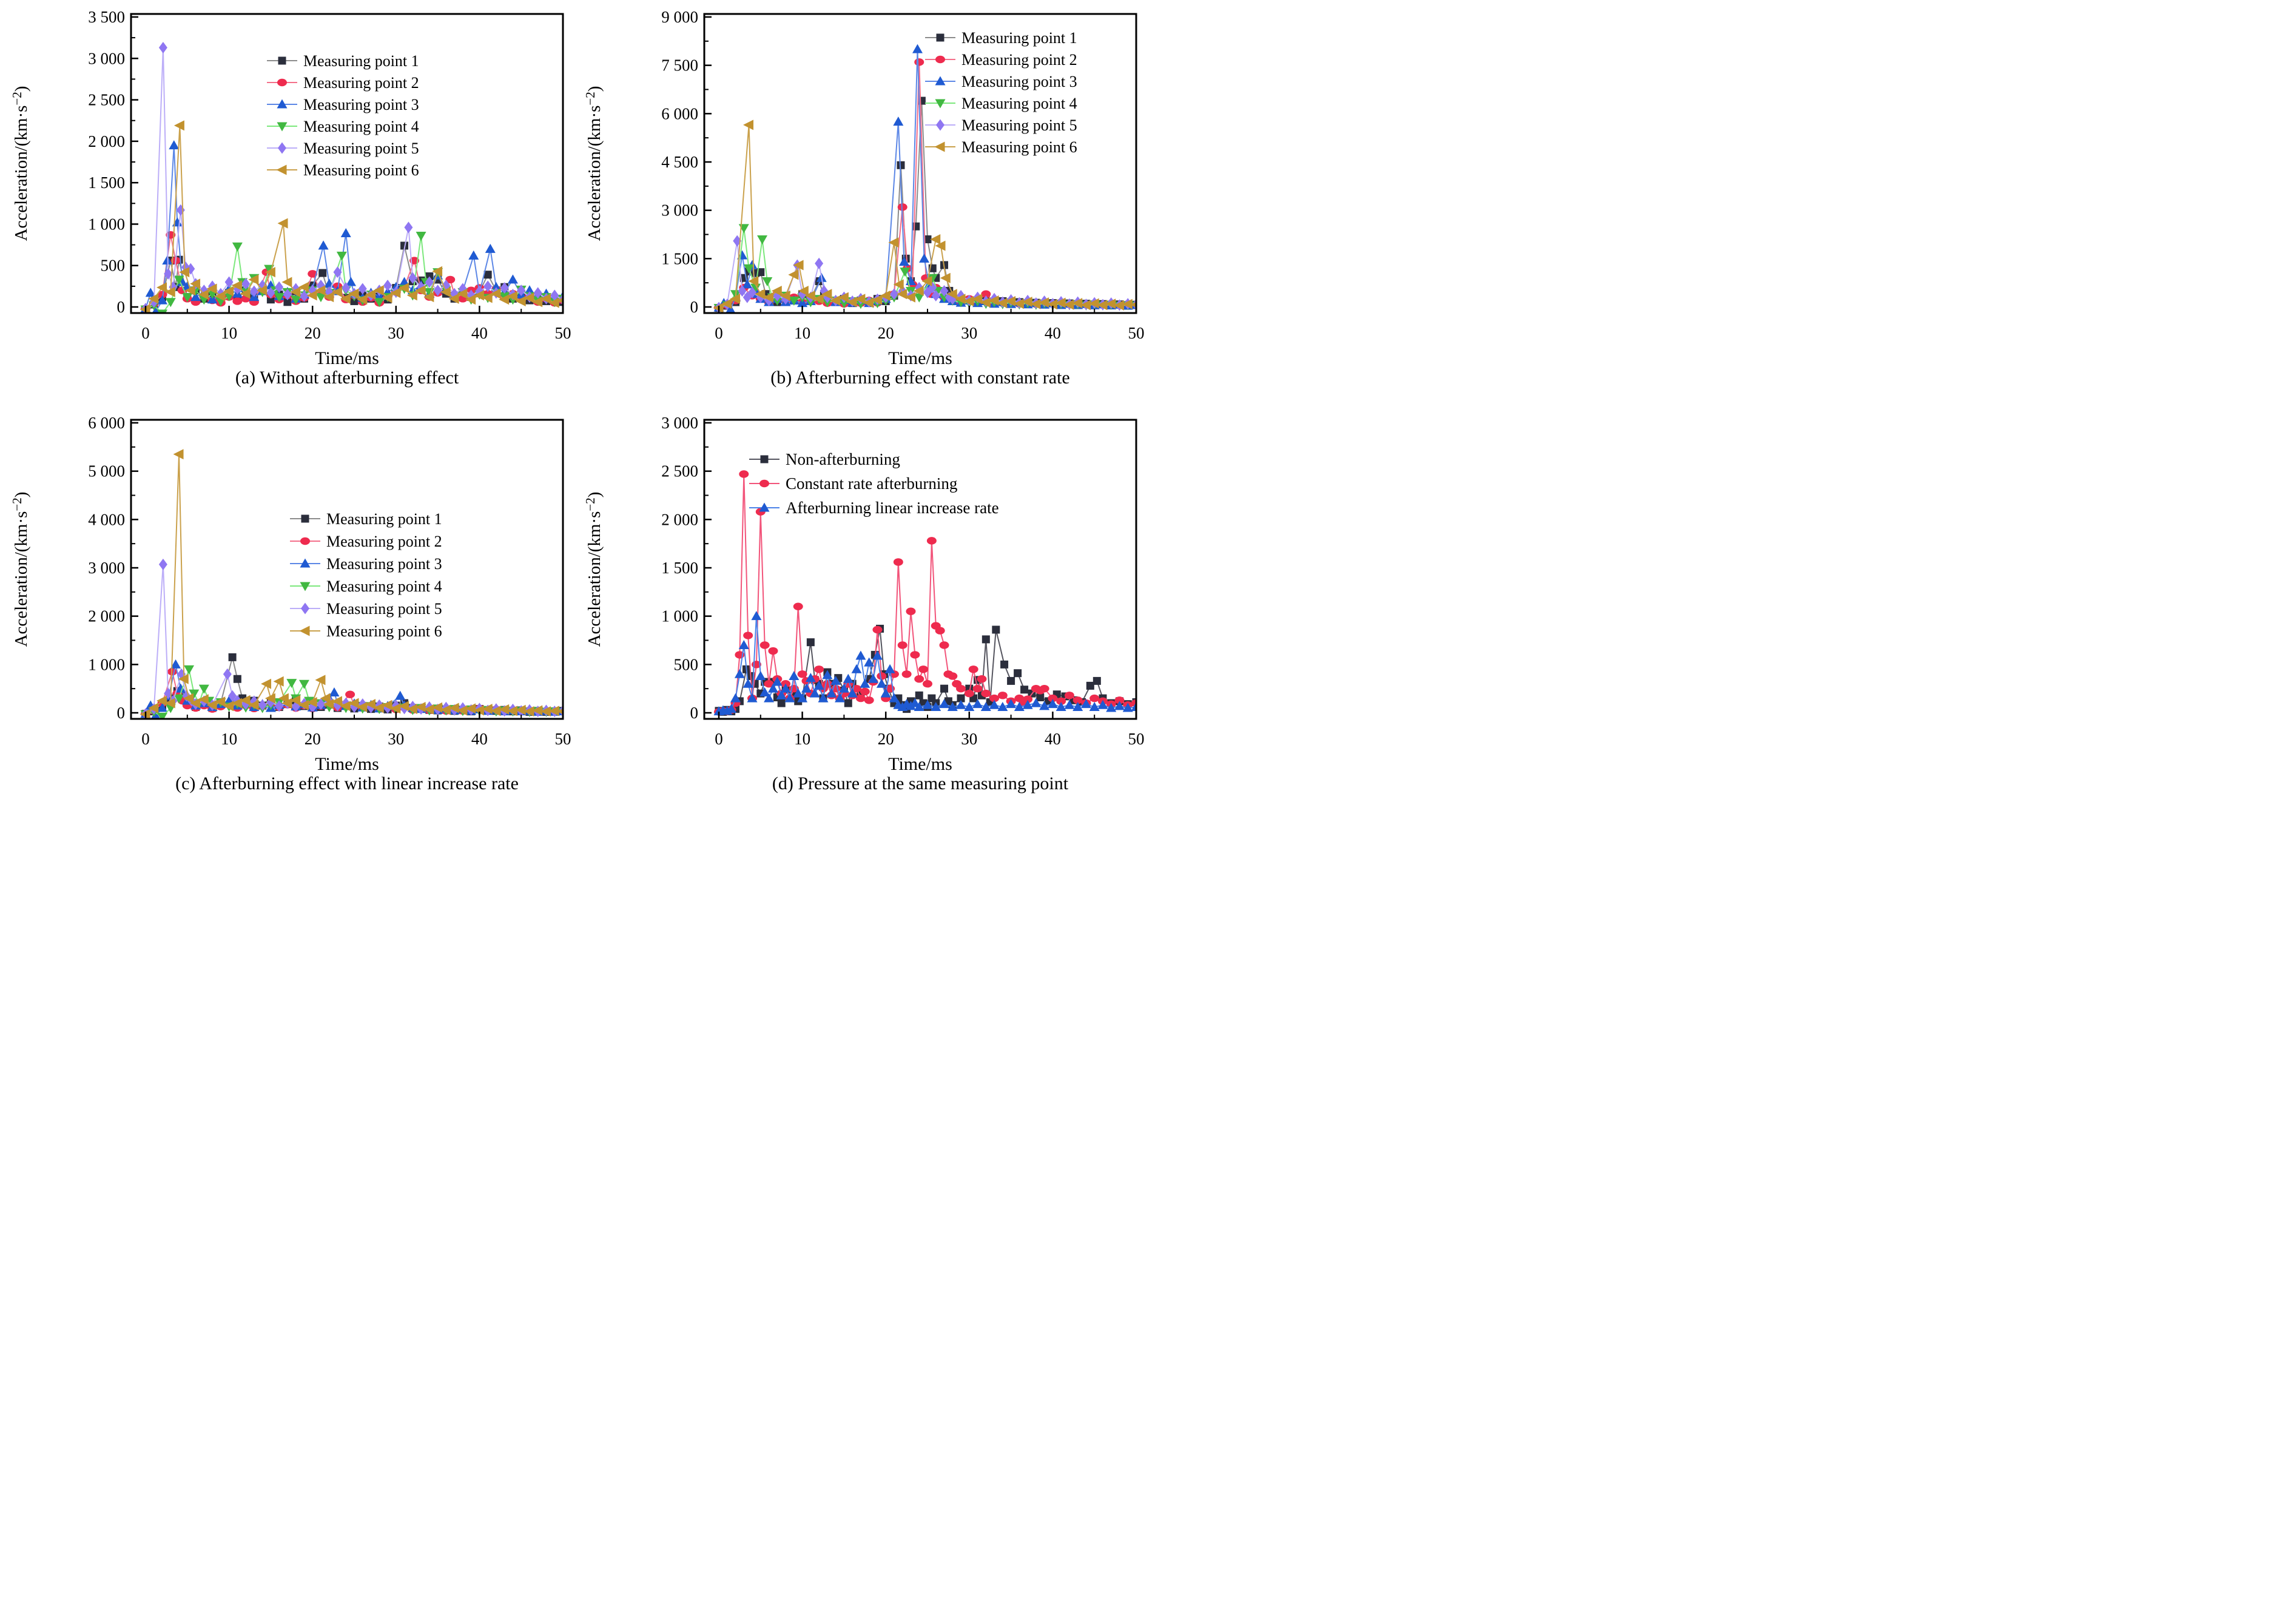 The image size is (2293, 1624). What do you see at coordinates (679, 17) in the screenshot?
I see `svg-text: 9 000` at bounding box center [679, 17].